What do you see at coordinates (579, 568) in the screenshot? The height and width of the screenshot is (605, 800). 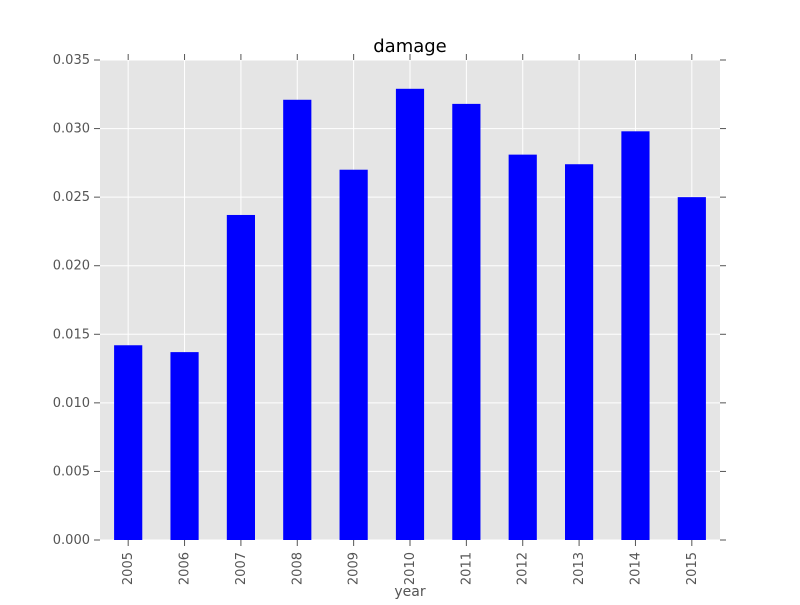 I see `x-tick-label: 2013` at bounding box center [579, 568].